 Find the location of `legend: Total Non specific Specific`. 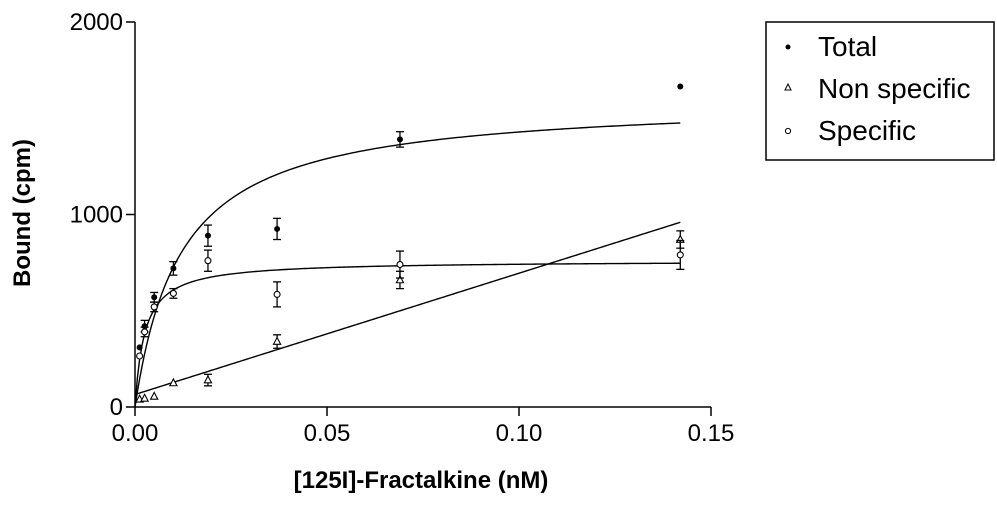

legend: Total Non specific Specific is located at coordinates (880, 91).